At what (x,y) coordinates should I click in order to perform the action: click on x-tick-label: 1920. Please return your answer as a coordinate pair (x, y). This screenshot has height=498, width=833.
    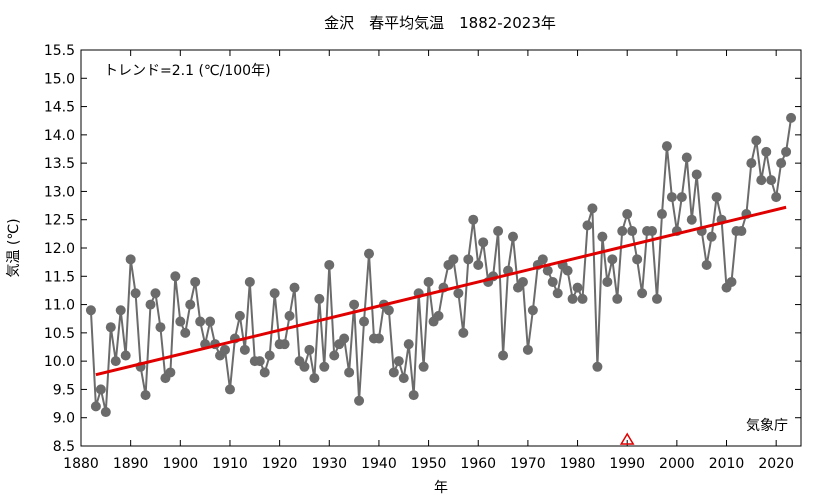
    Looking at the image, I should click on (280, 464).